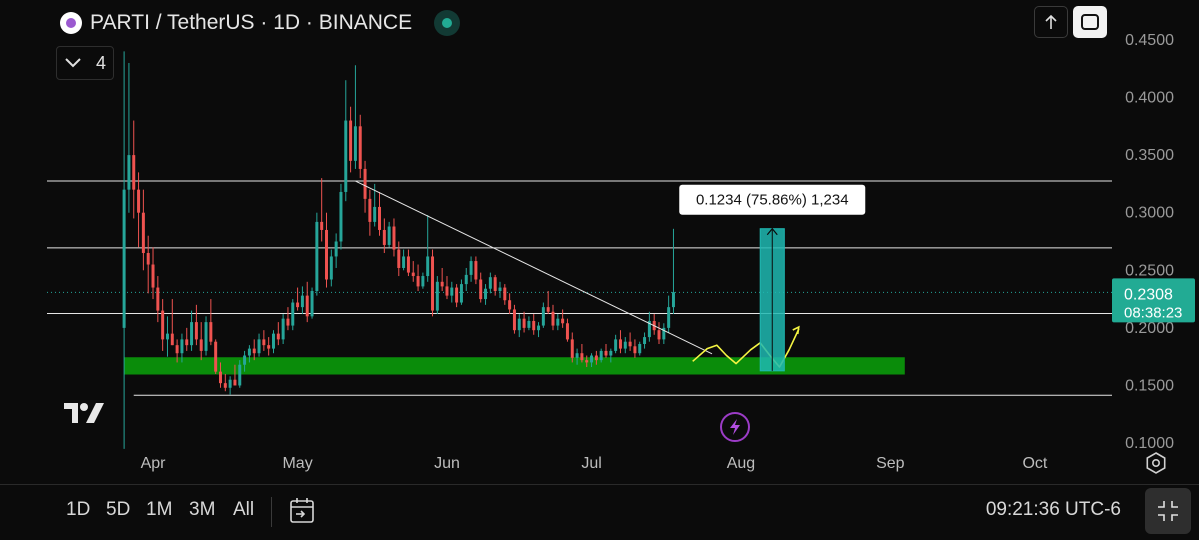  I want to click on symbol-title: PARTI / TetherUS · 1D · BINANCE, so click(251, 22).